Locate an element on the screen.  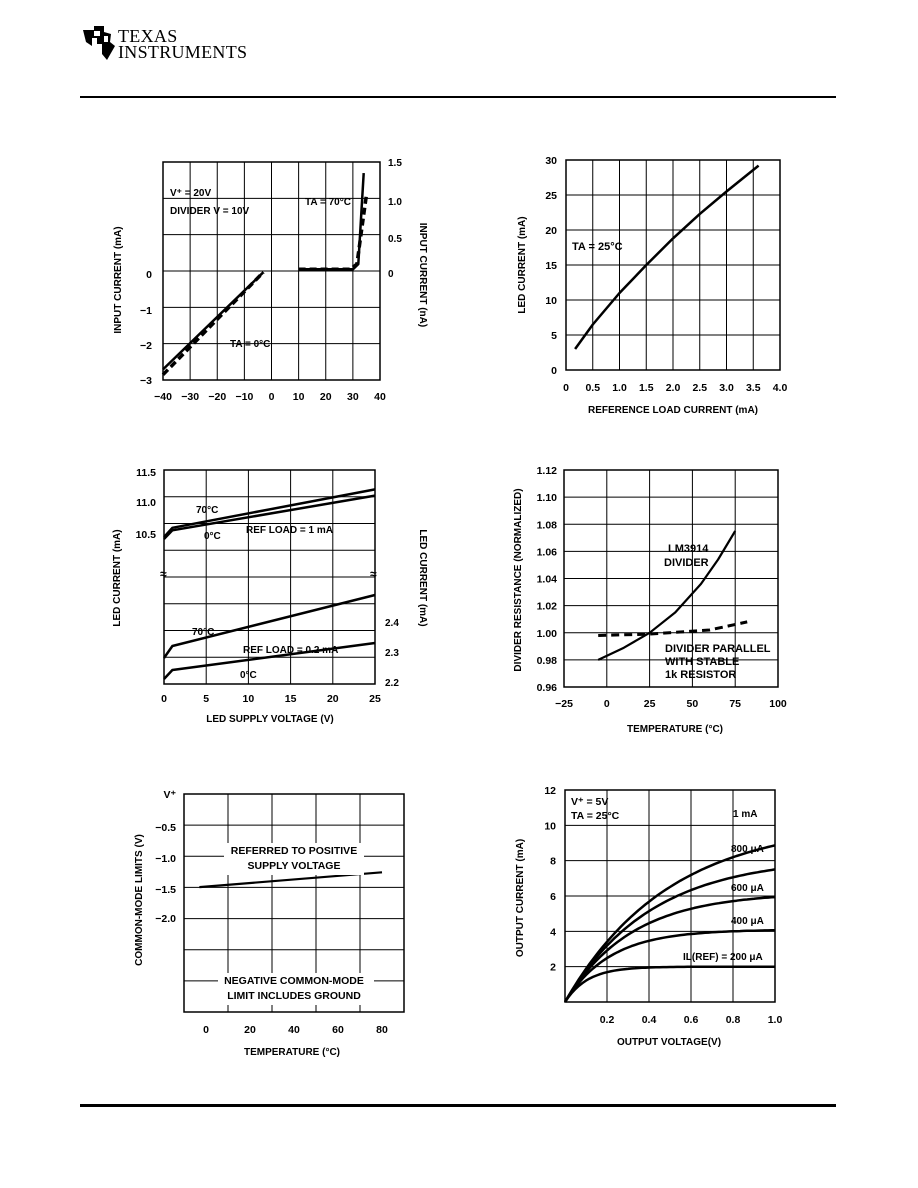
x-tick-label: 1.5 is located at coordinates (646, 388).